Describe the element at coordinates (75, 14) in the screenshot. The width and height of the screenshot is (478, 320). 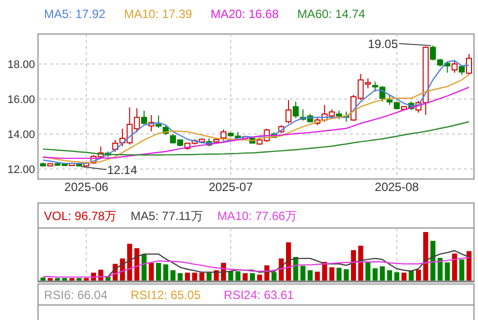
I see `text: MA5: 17.92` at that location.